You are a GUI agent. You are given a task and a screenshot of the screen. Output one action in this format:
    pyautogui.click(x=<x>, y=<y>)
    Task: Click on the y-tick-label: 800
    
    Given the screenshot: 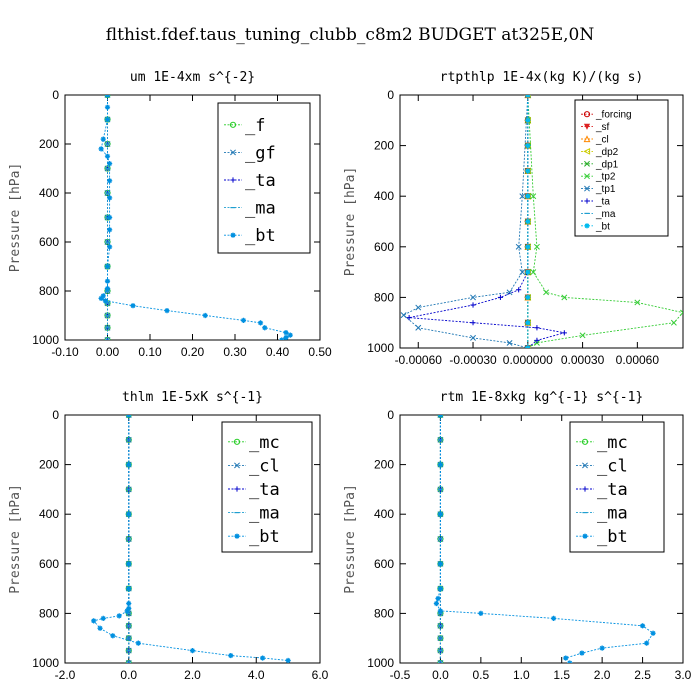 What is the action you would take?
    pyautogui.click(x=384, y=297)
    